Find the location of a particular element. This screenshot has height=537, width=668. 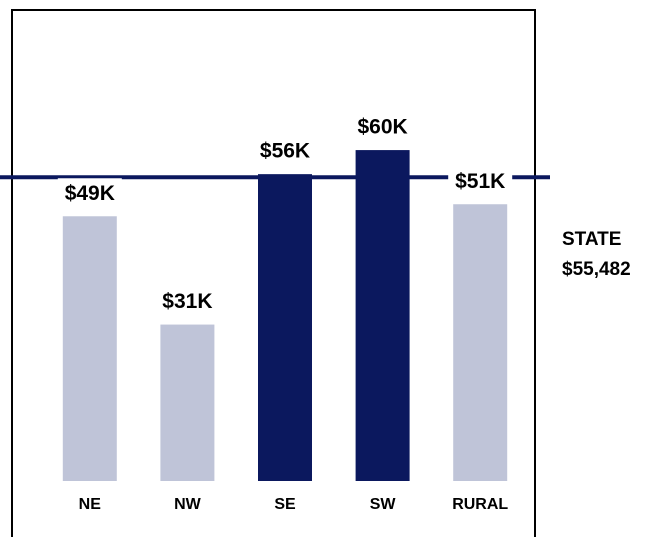

value-label: $56K is located at coordinates (285, 151).